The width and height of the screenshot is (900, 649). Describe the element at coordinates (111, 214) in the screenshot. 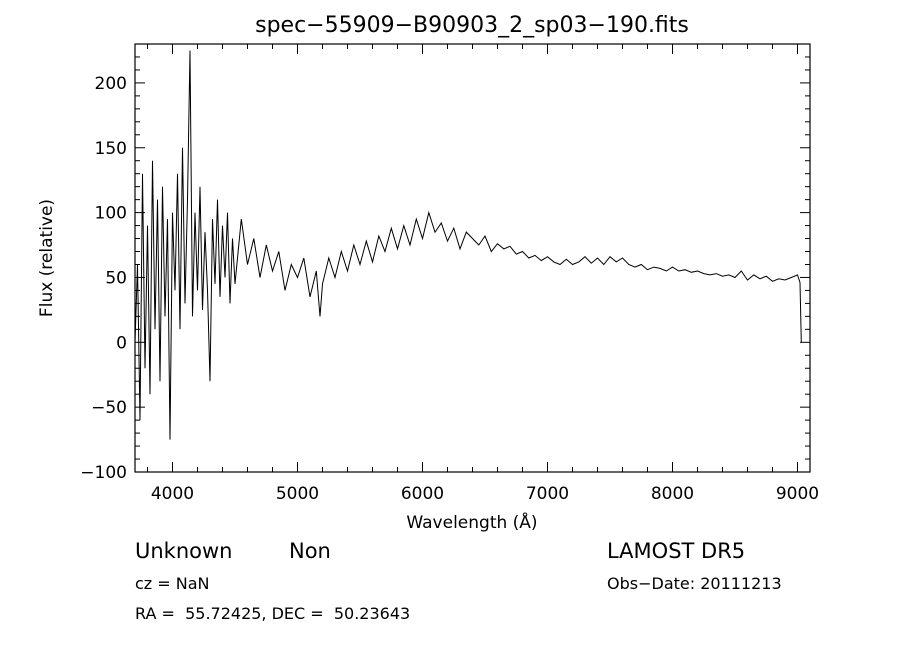

I see `y-tick-label: 100` at that location.